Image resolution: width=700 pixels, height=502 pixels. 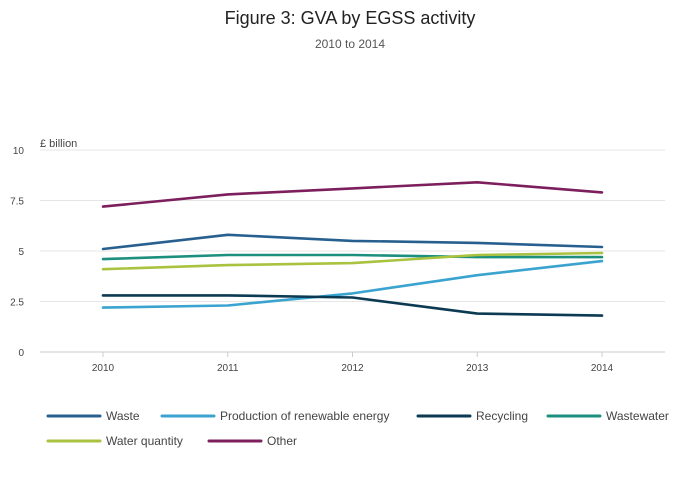 What do you see at coordinates (352, 257) in the screenshot?
I see `series-line-wastewater` at bounding box center [352, 257].